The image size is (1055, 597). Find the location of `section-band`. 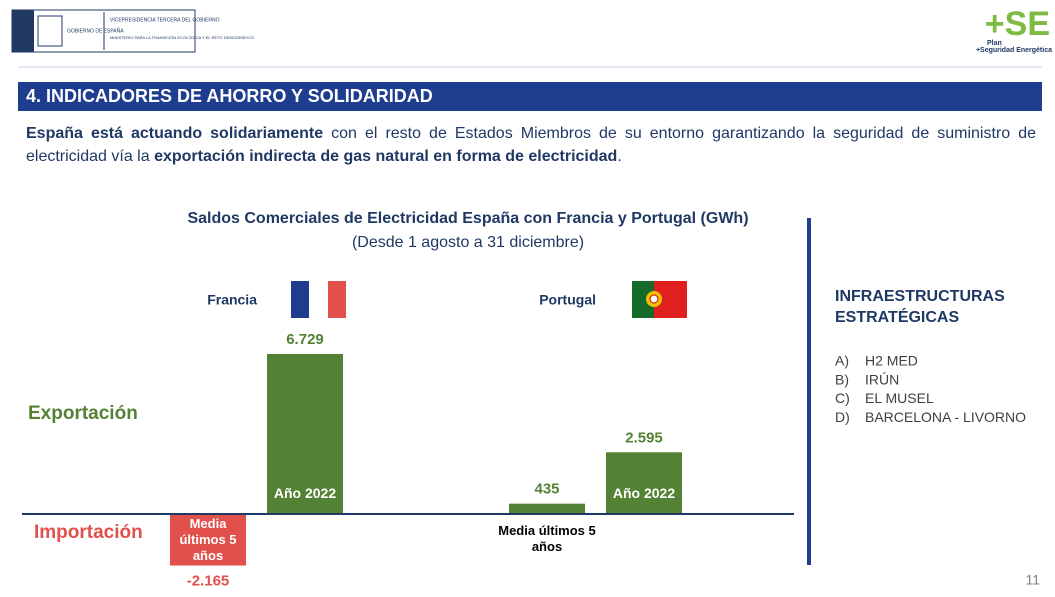

section-band is located at coordinates (530, 96).